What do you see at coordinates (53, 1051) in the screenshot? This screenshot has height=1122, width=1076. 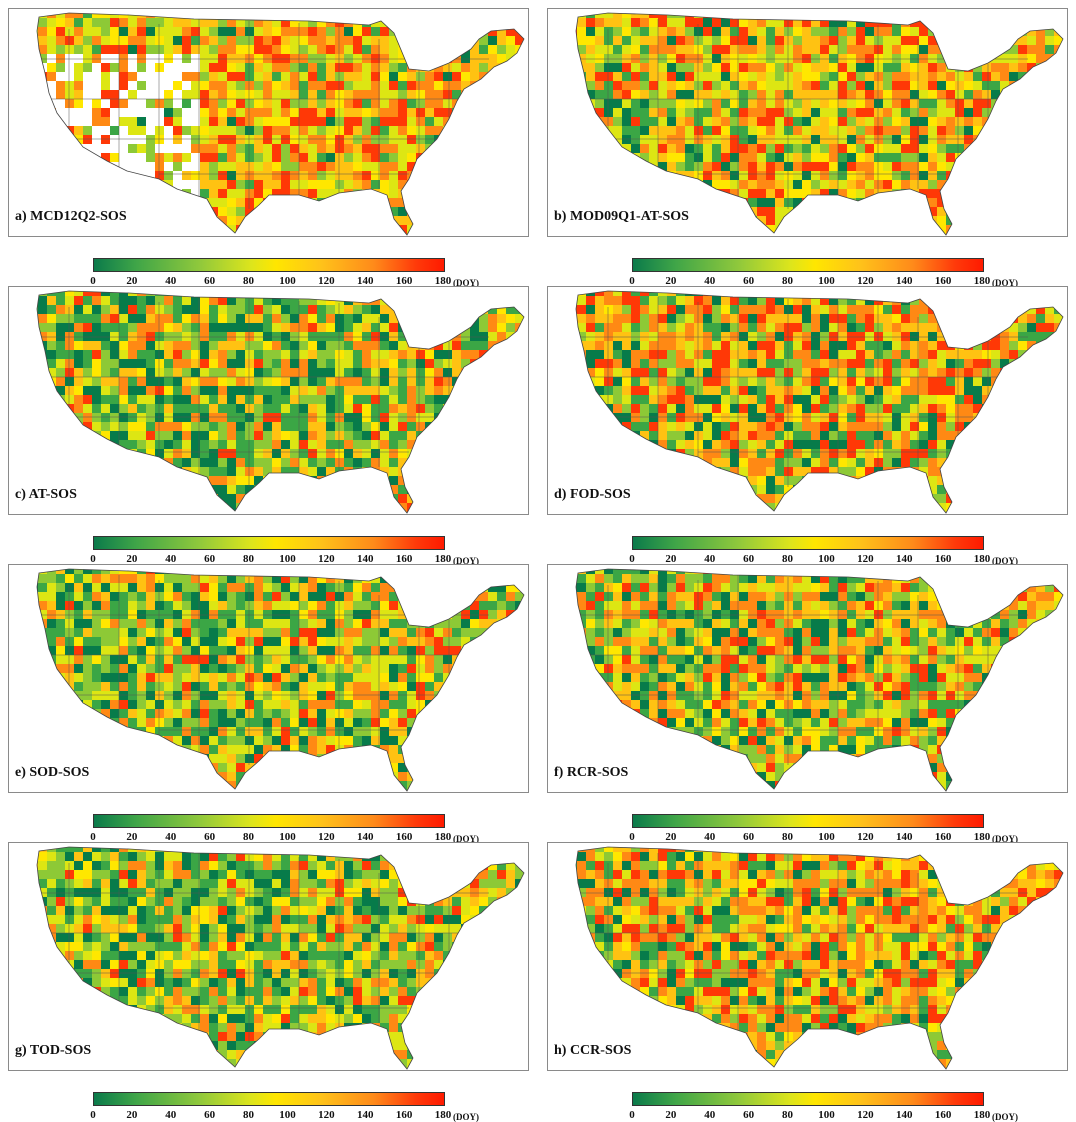 I see `panel-label: g) TOD-SOS` at bounding box center [53, 1051].